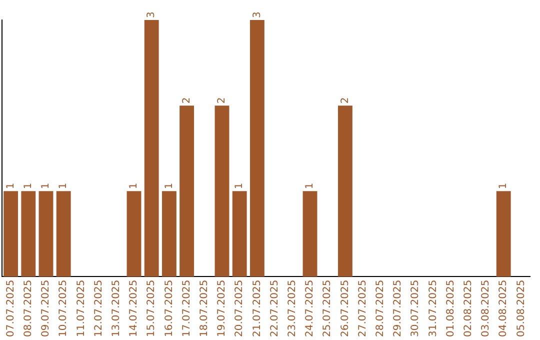 The image size is (540, 340). Describe the element at coordinates (116, 309) in the screenshot. I see `x-tick-label: 13.07.2025` at that location.